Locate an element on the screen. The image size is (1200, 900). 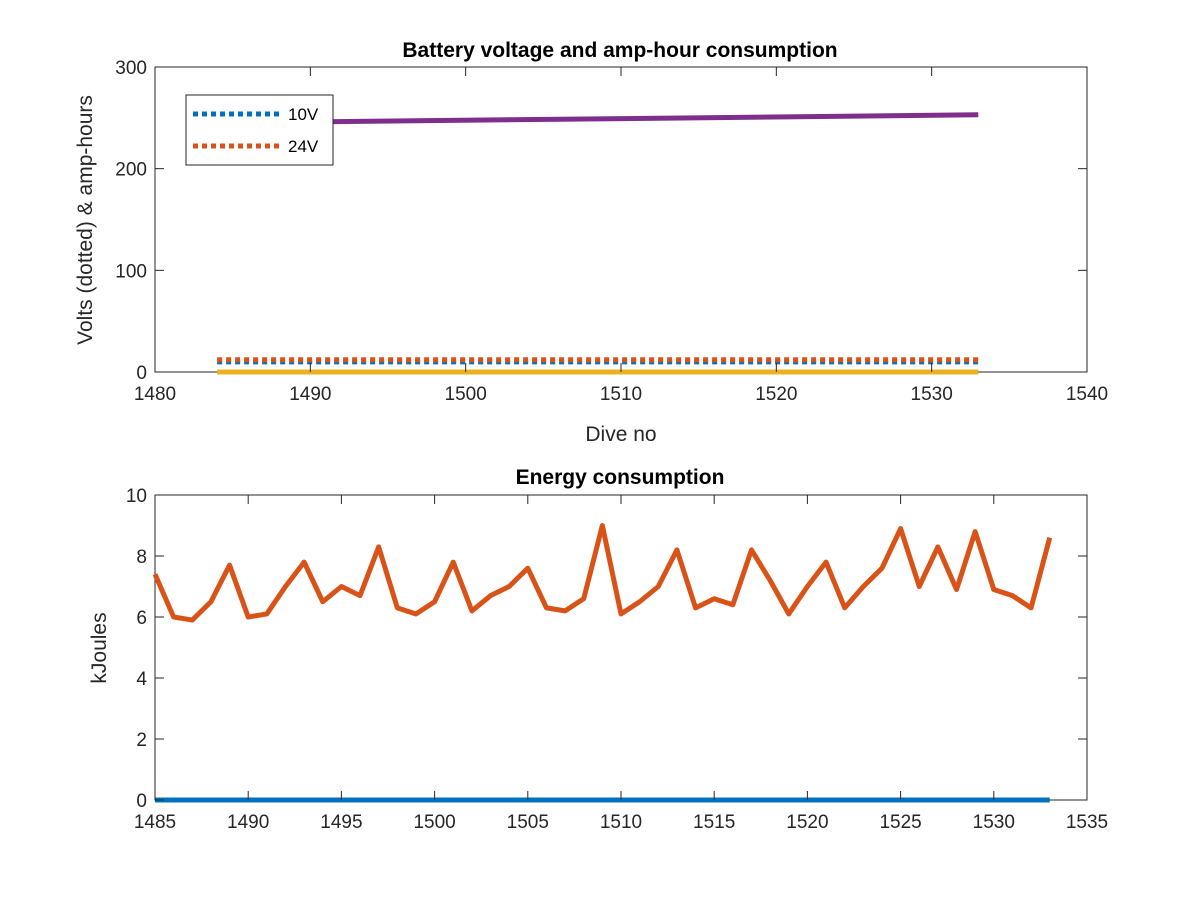
legend-label-10v: 10V is located at coordinates (303, 114).